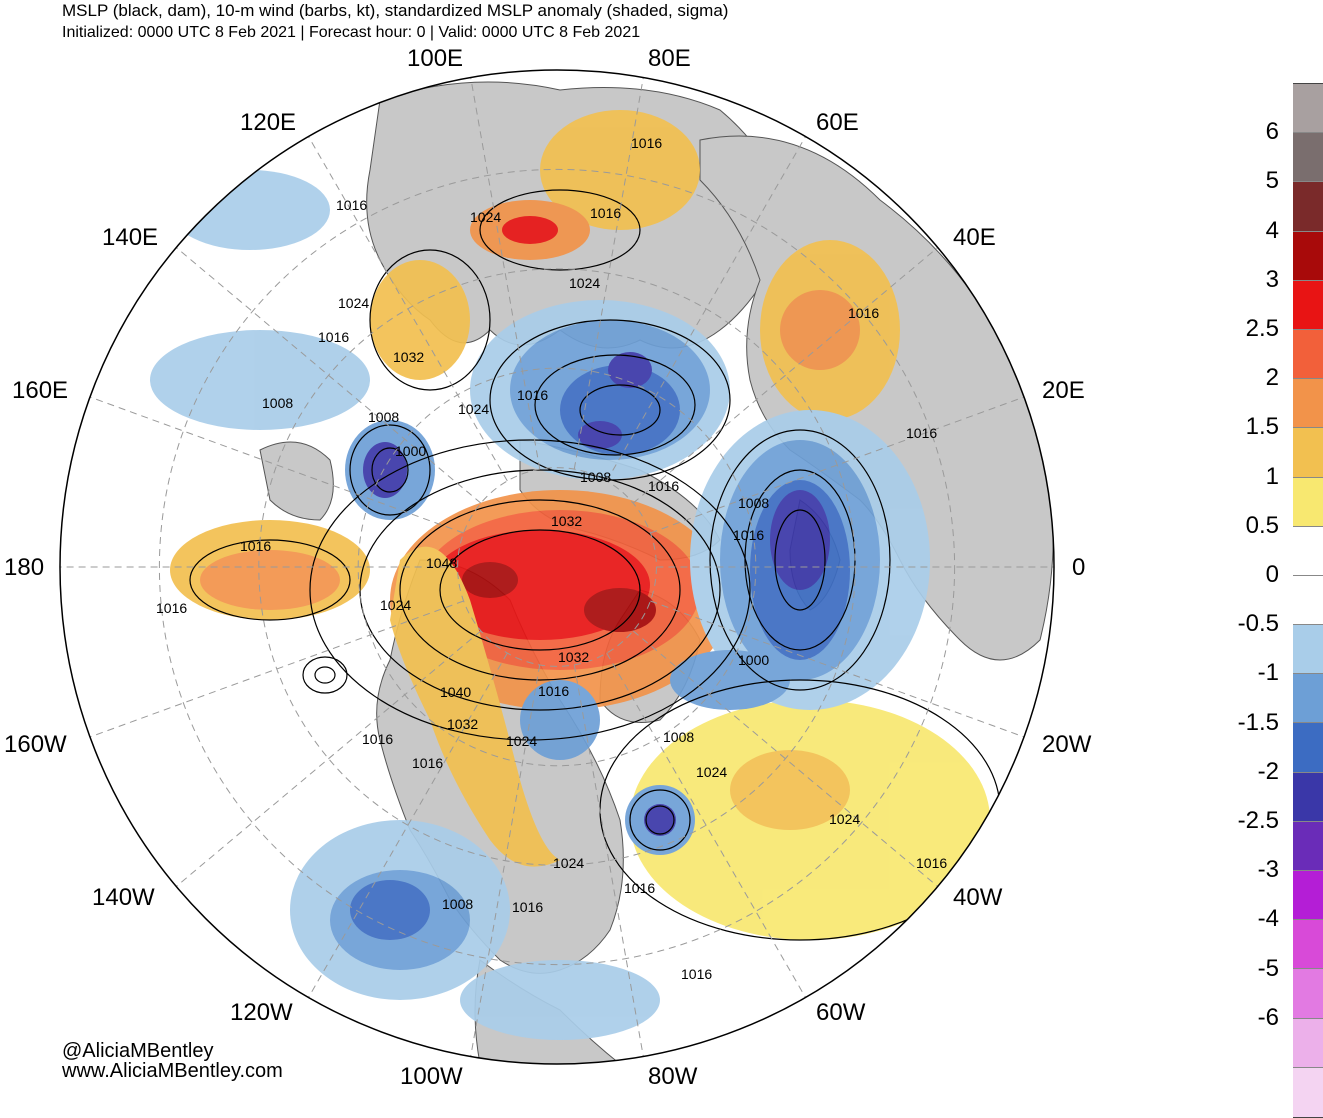 This screenshot has width=1323, height=1118. What do you see at coordinates (1268, 968) in the screenshot?
I see `colorbar-tick-label: -5` at bounding box center [1268, 968].